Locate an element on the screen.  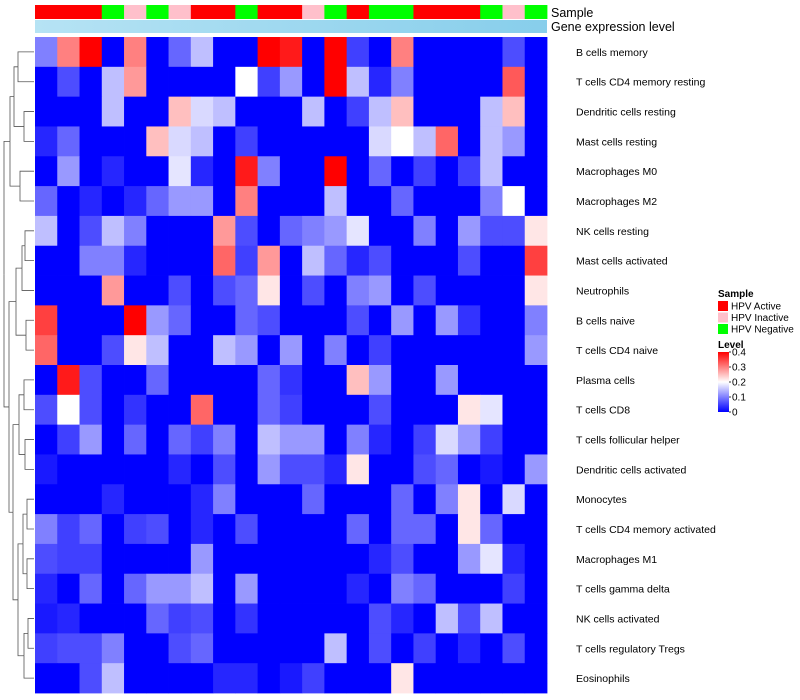
sample-annotation-track is located at coordinates (291, 12).